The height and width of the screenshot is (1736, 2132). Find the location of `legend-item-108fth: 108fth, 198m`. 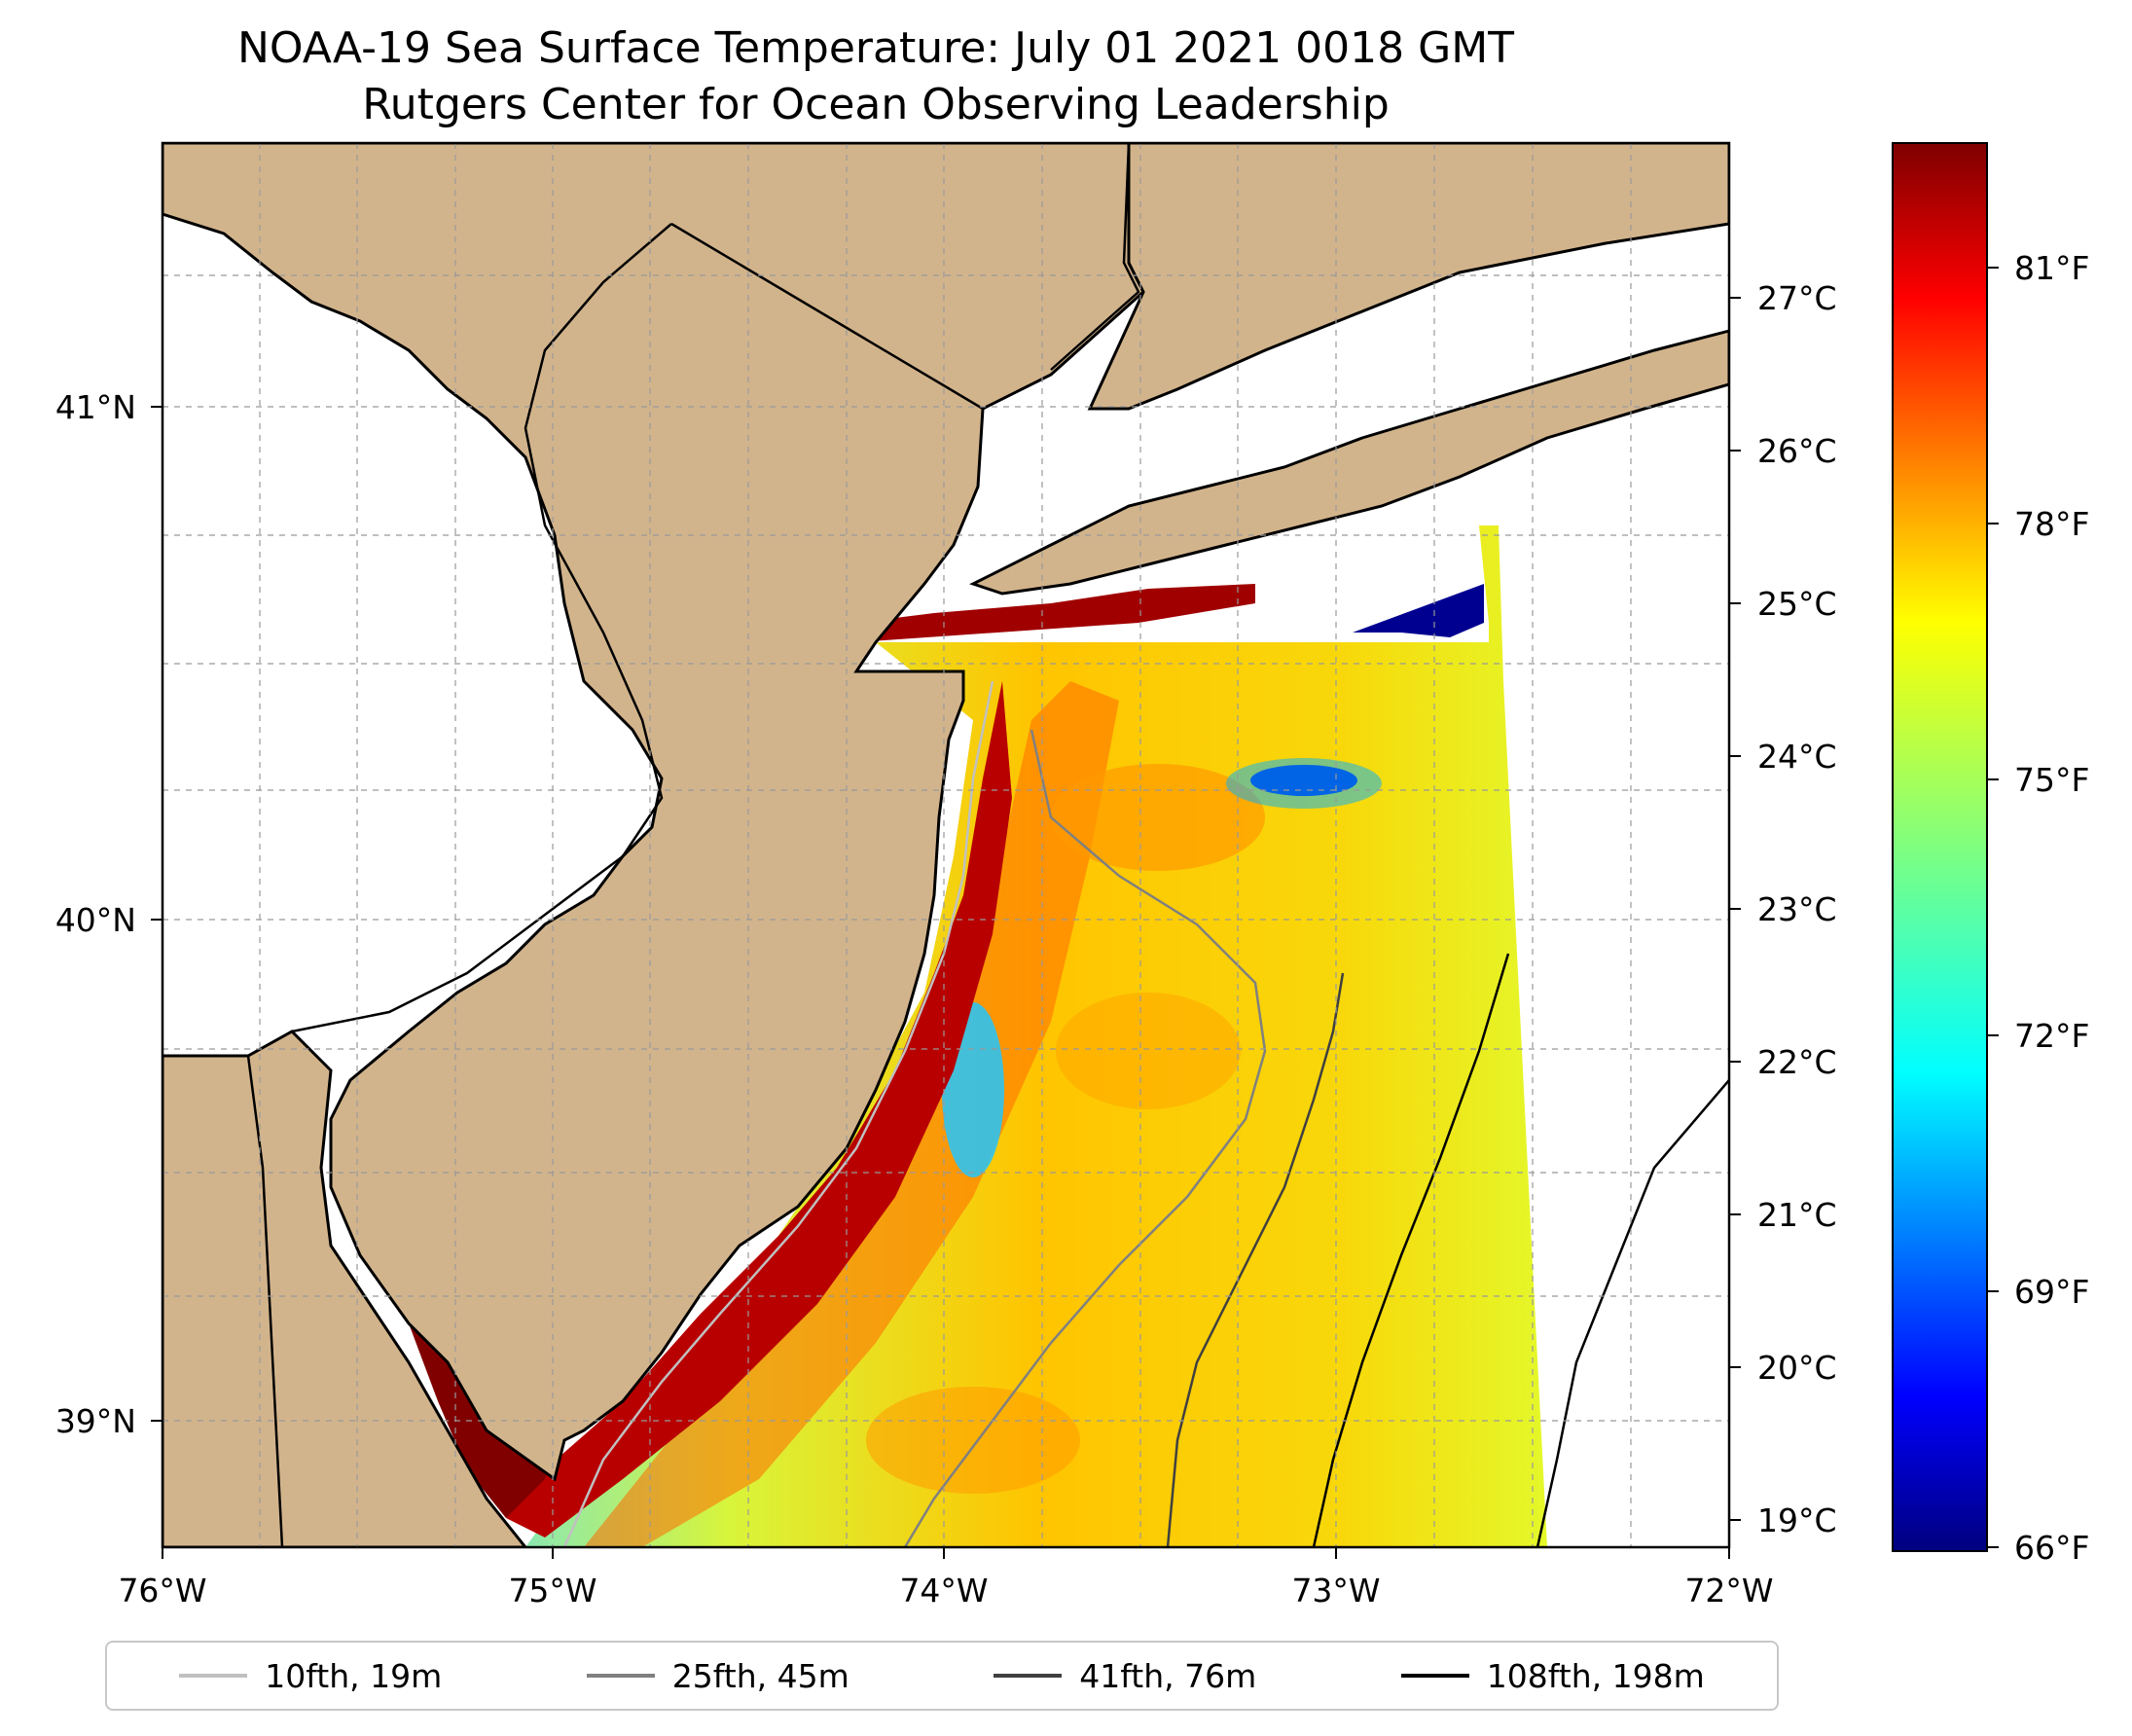

legend-item-108fth: 108fth, 198m is located at coordinates (1553, 1676).